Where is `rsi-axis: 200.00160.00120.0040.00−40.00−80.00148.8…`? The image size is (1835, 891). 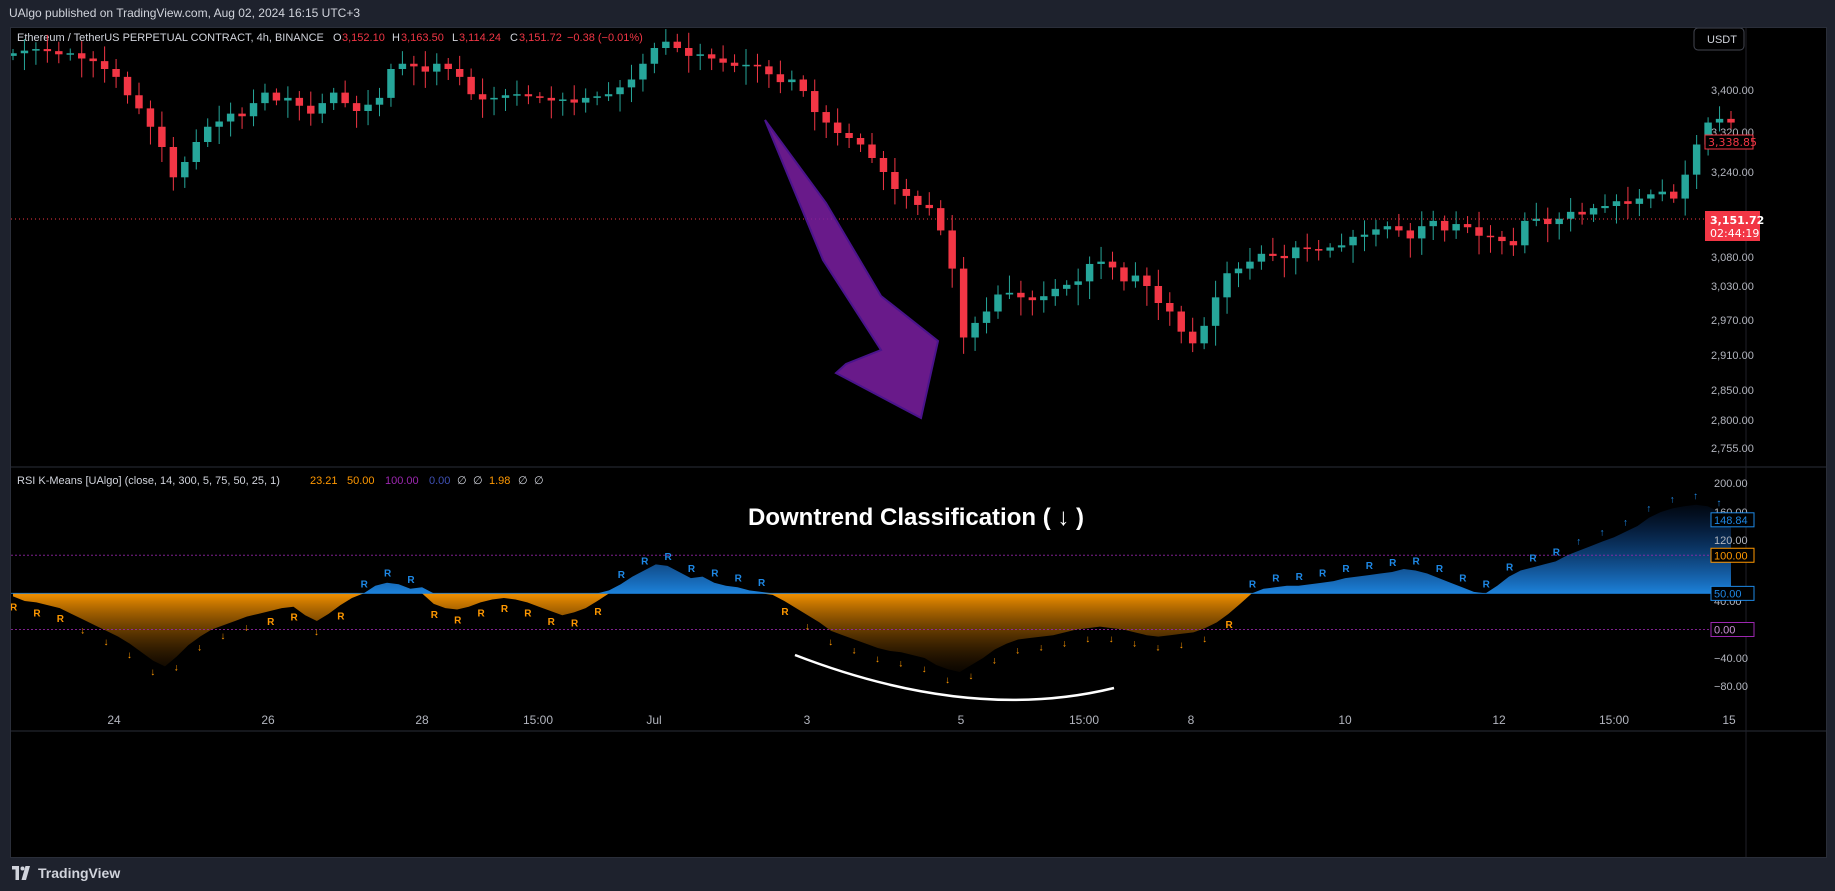
rsi-axis: 200.00160.00120.0040.00−40.00−80.00148.8… is located at coordinates (1732, 585).